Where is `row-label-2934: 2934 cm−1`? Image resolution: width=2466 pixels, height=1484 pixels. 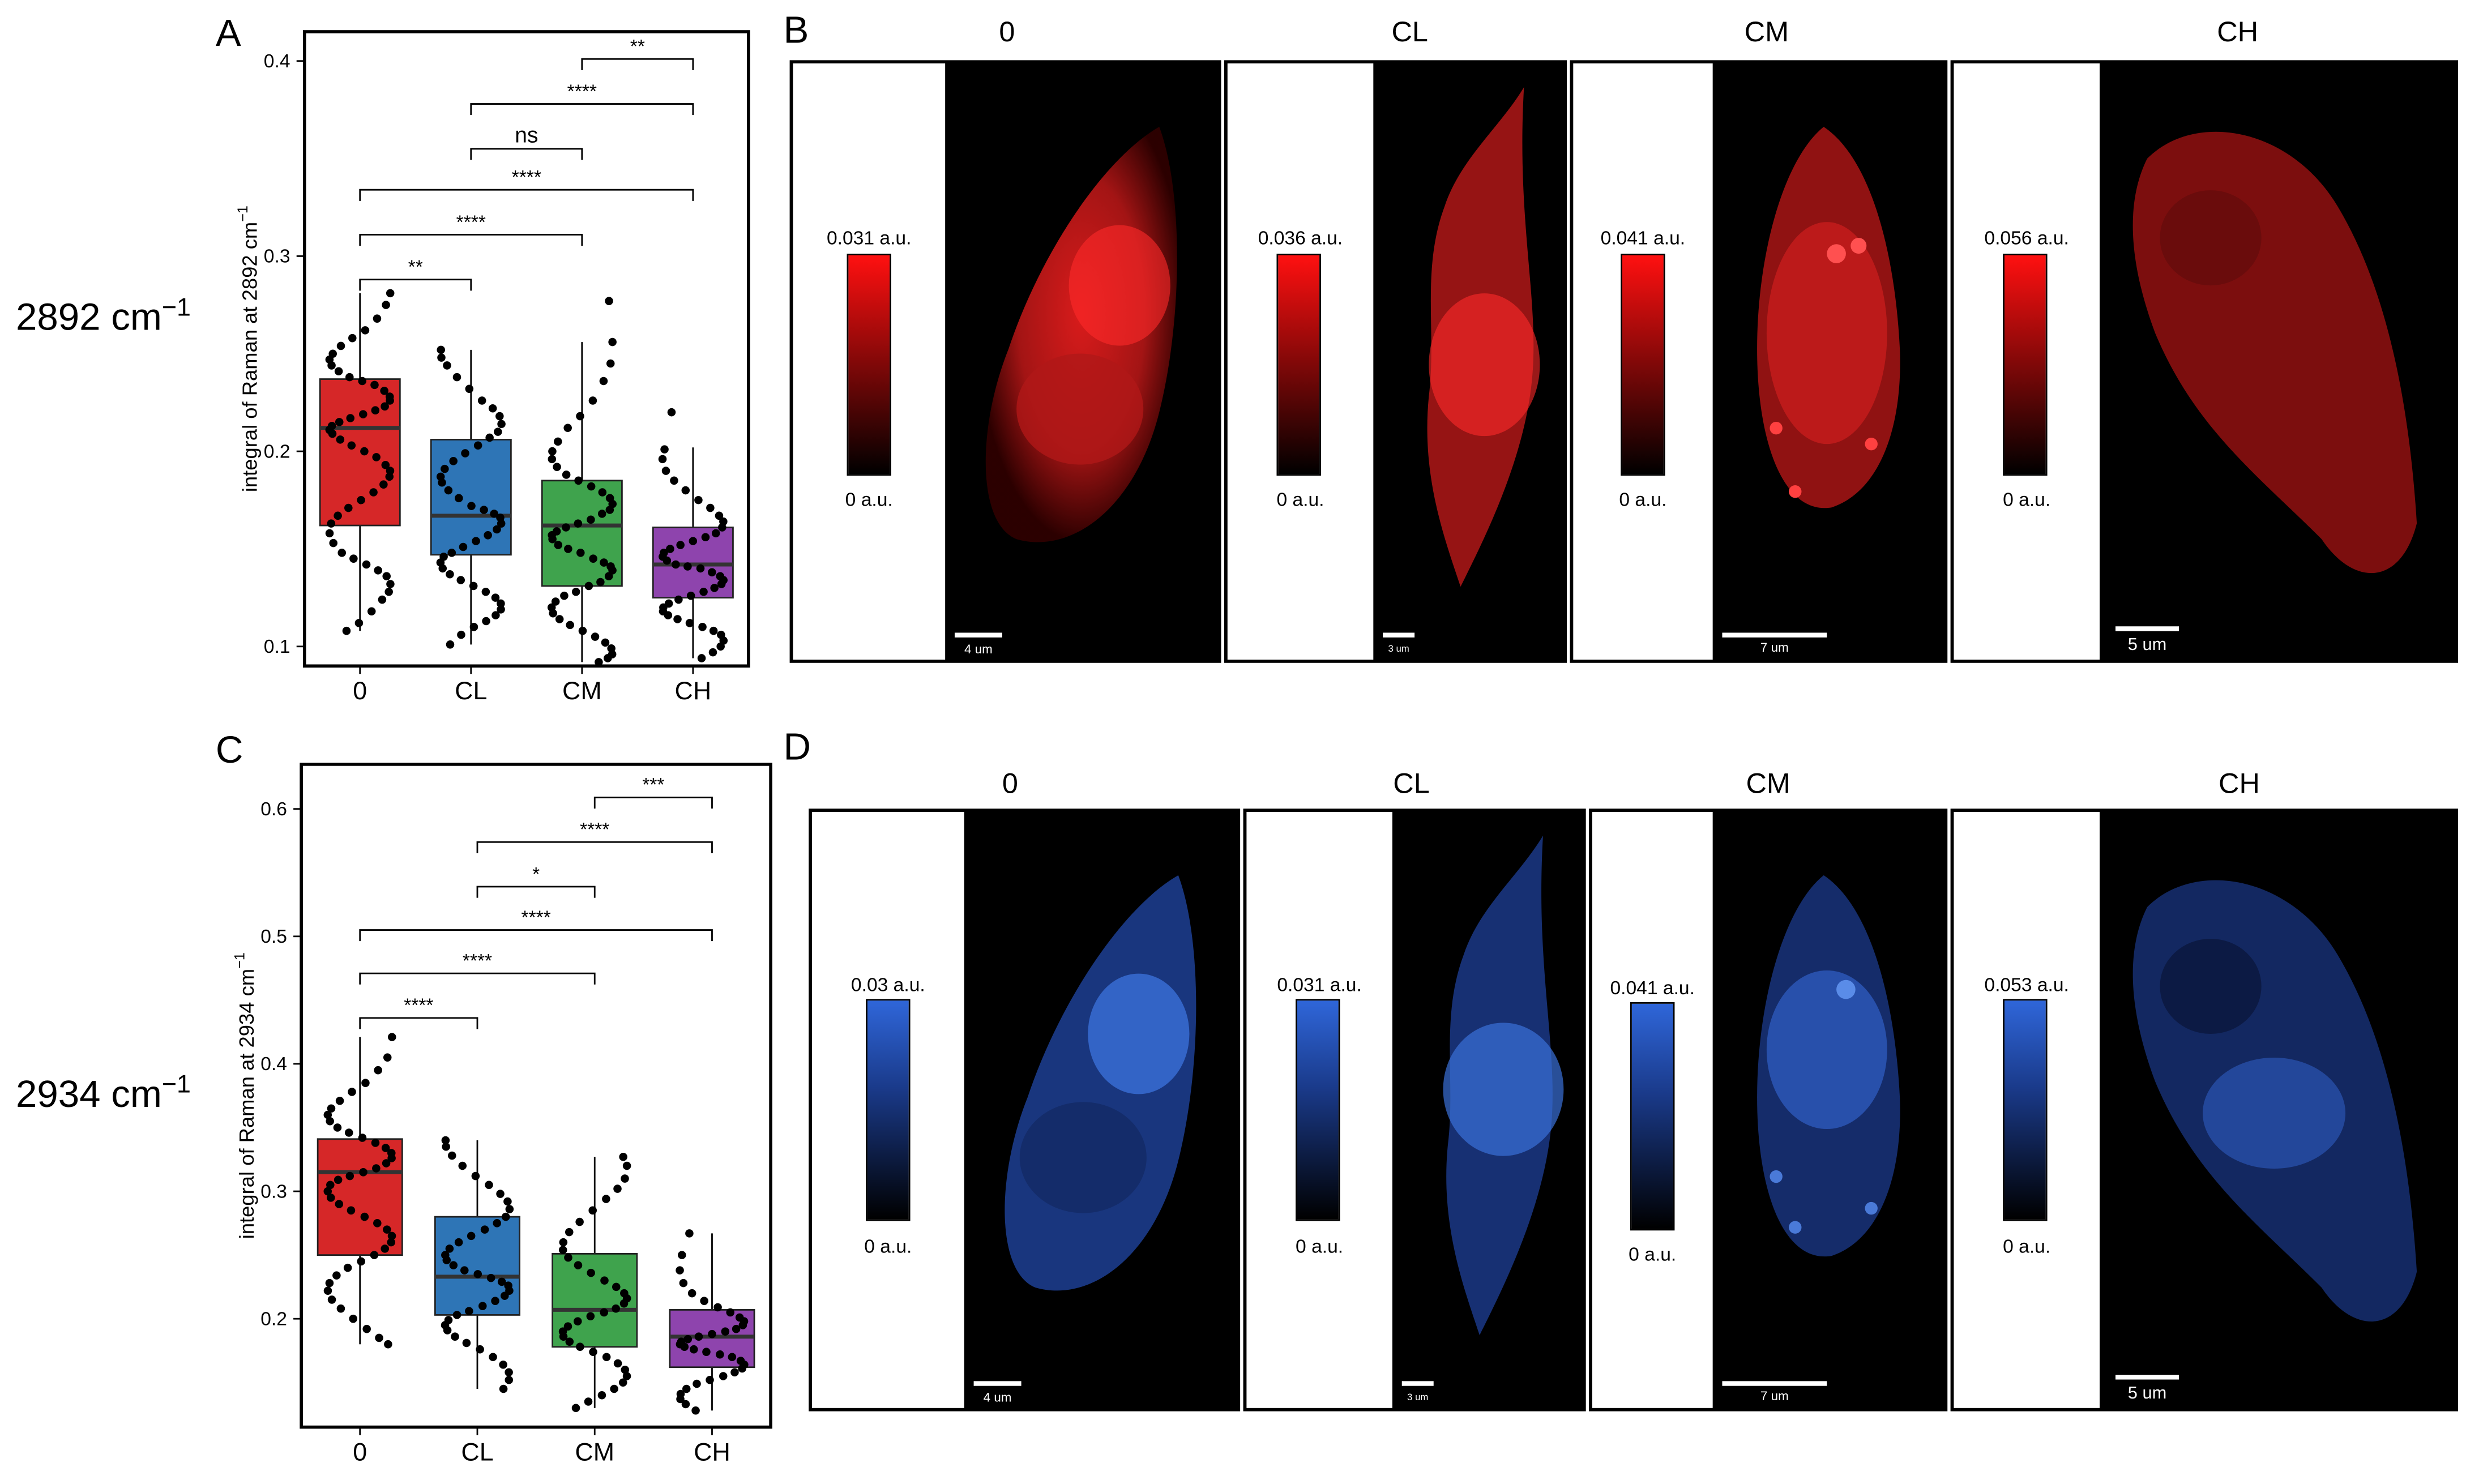
row-label-2934: 2934 cm−1 is located at coordinates (103, 1095).